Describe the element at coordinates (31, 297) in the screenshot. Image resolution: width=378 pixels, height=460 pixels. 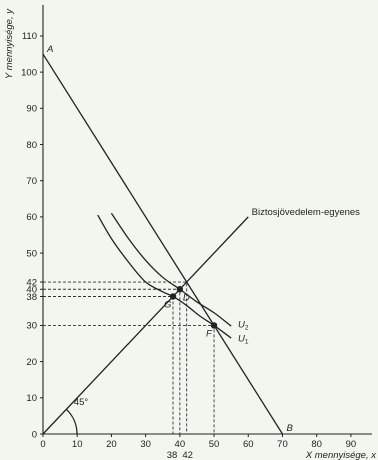
I see `y-tick-label: 38` at that location.